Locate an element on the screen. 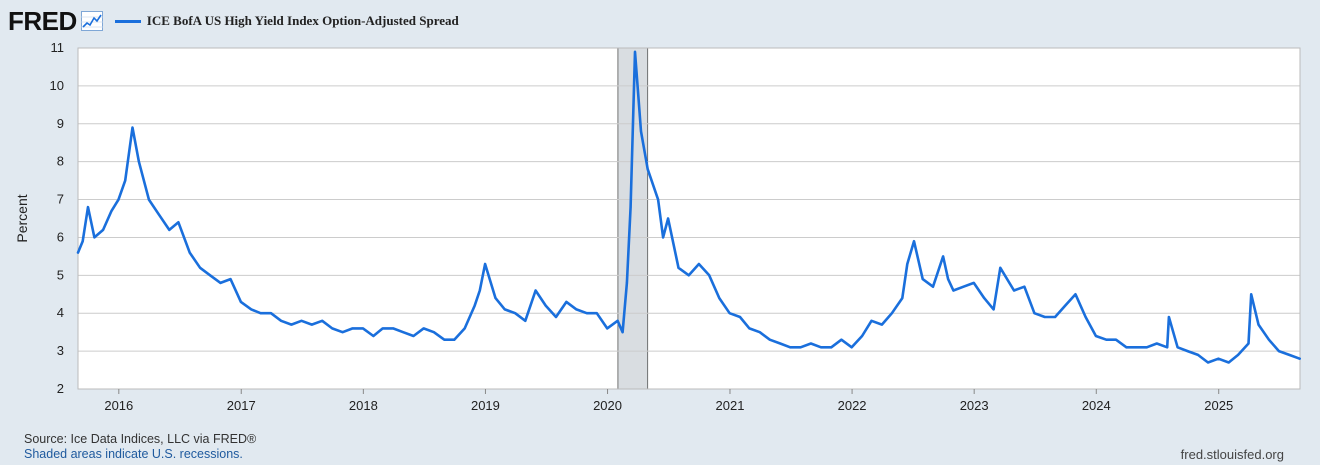  y-tick-label: 8 is located at coordinates (60, 161).